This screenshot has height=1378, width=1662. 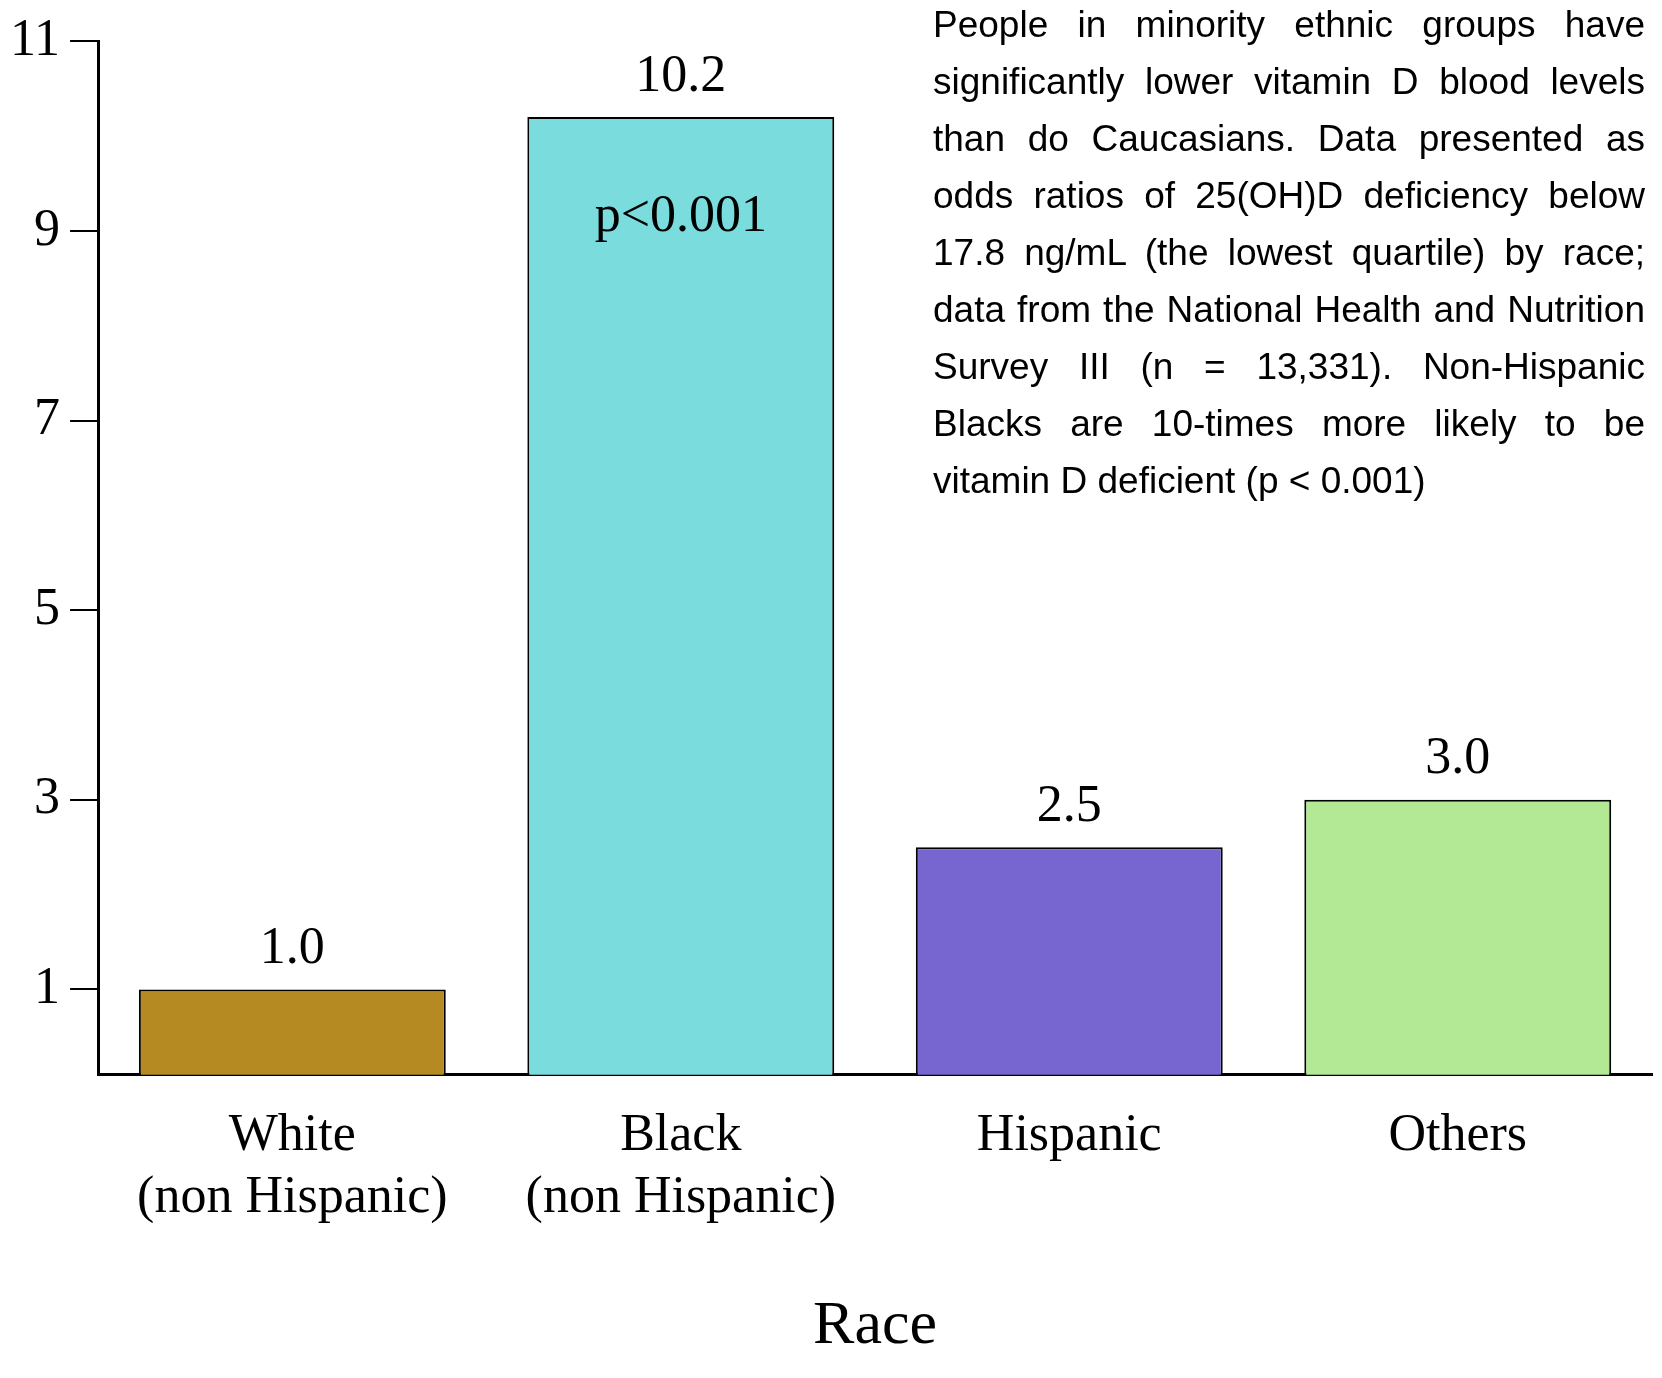 What do you see at coordinates (47, 986) in the screenshot?
I see `y-tick-label: 1` at bounding box center [47, 986].